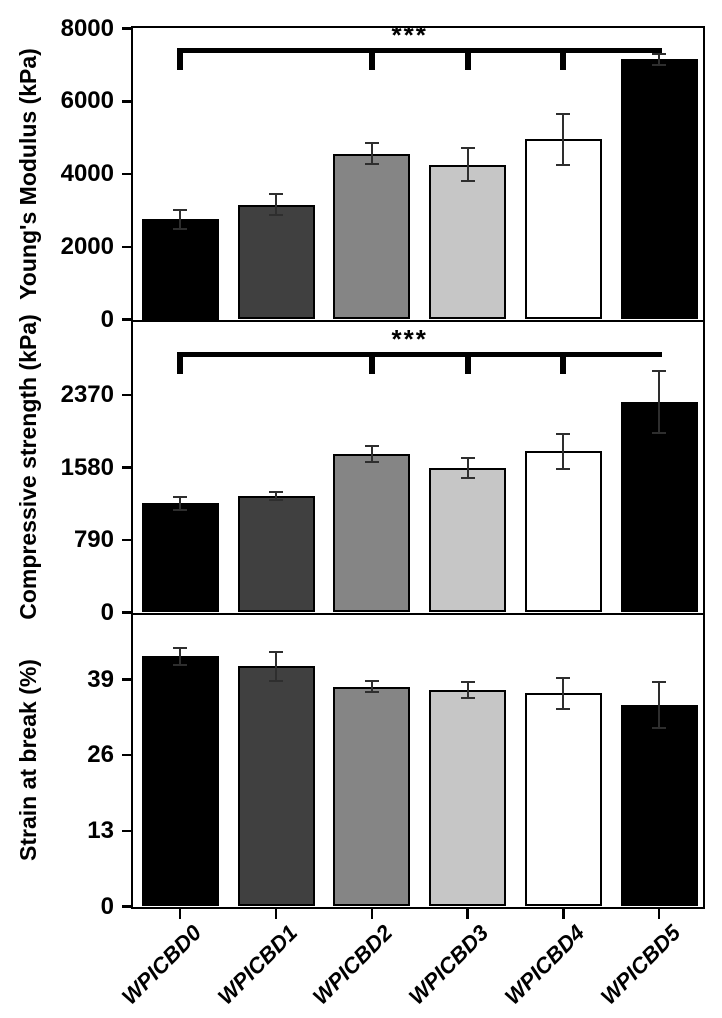 This screenshot has height=1018, width=722. I want to click on bar-strain-at-break-WPICBD5, so click(659, 806).